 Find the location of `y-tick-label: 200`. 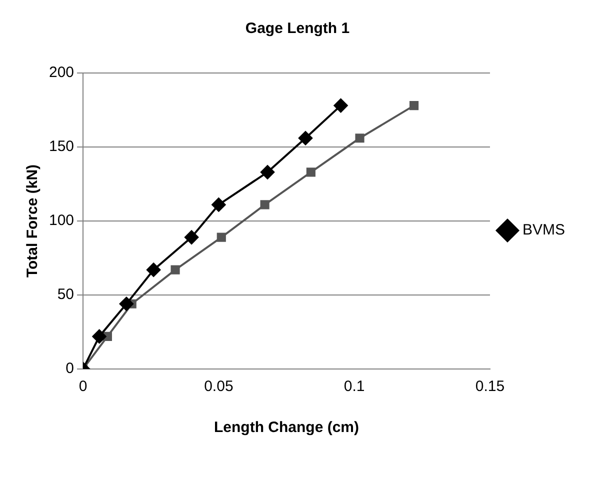

y-tick-label: 200 is located at coordinates (61, 73).